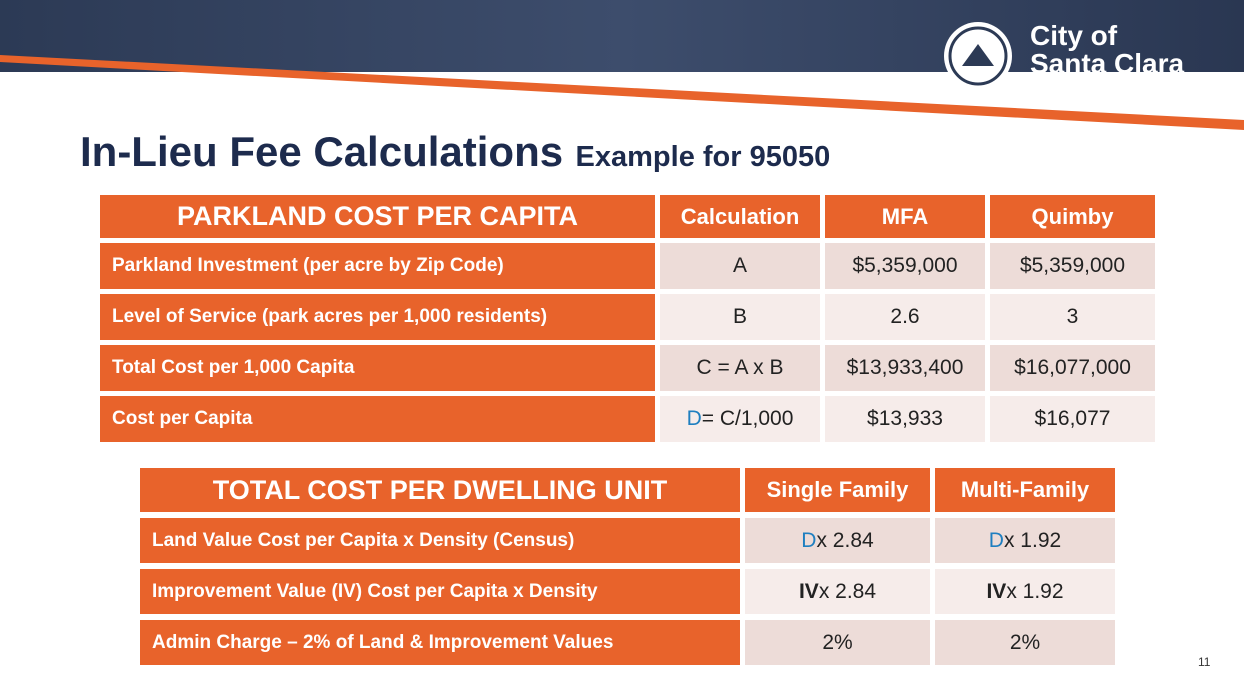 Image resolution: width=1244 pixels, height=696 pixels. I want to click on data-cell: $16,077, so click(1072, 419).